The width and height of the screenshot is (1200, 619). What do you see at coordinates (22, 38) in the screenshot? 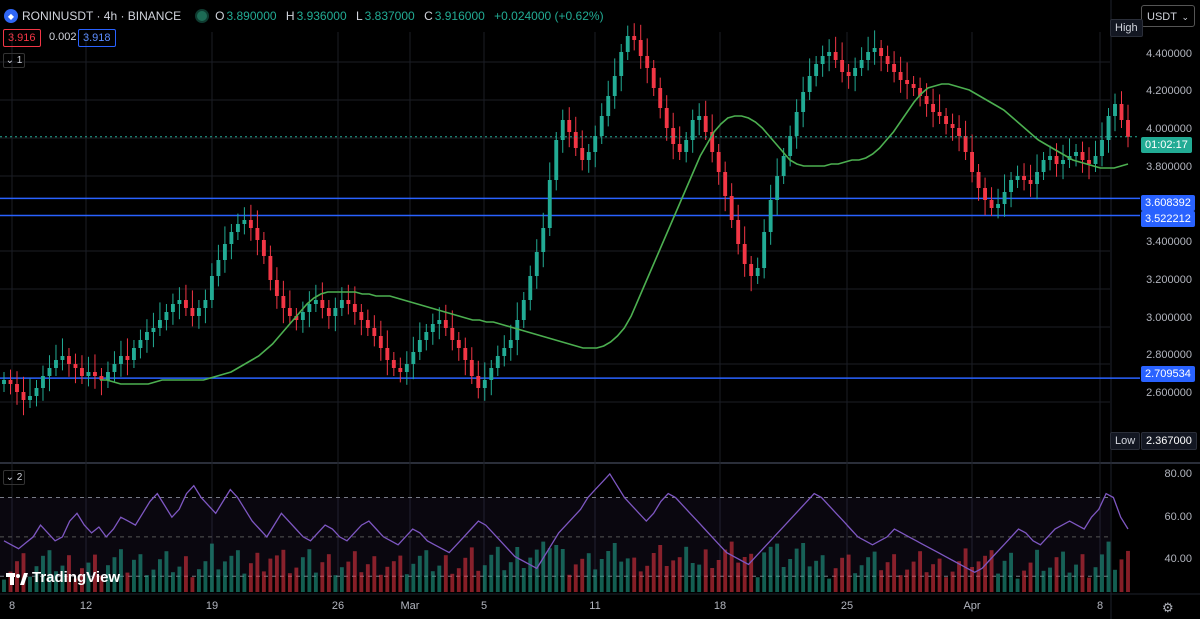
I see `sell-price-button: 3.916` at bounding box center [22, 38].